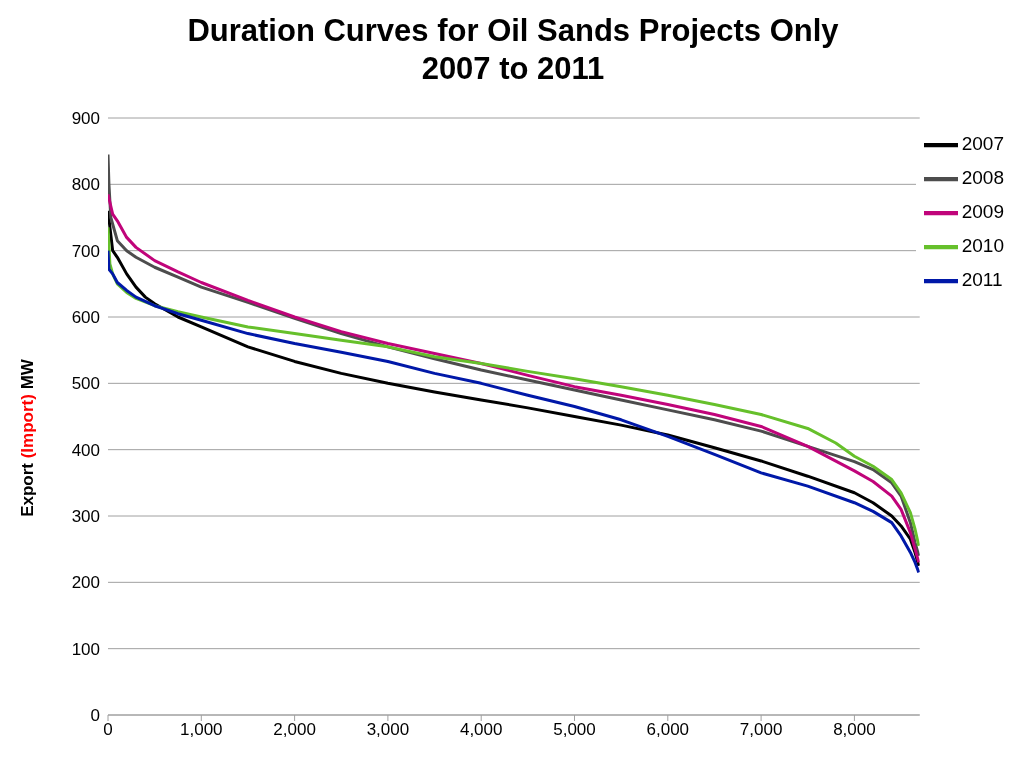  Describe the element at coordinates (85, 517) in the screenshot. I see `y-tick-label: 300` at that location.